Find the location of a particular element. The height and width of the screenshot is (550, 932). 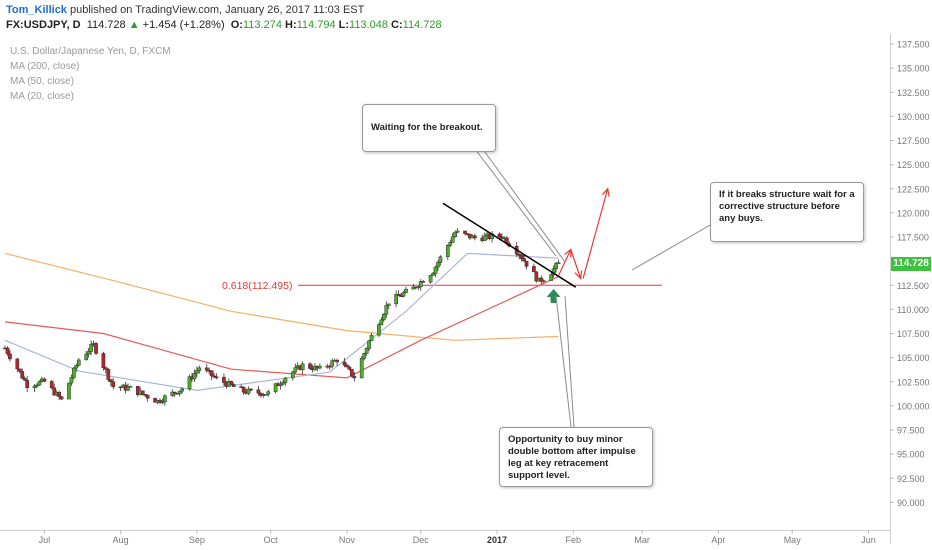

x-tick-label: Oct is located at coordinates (271, 540).